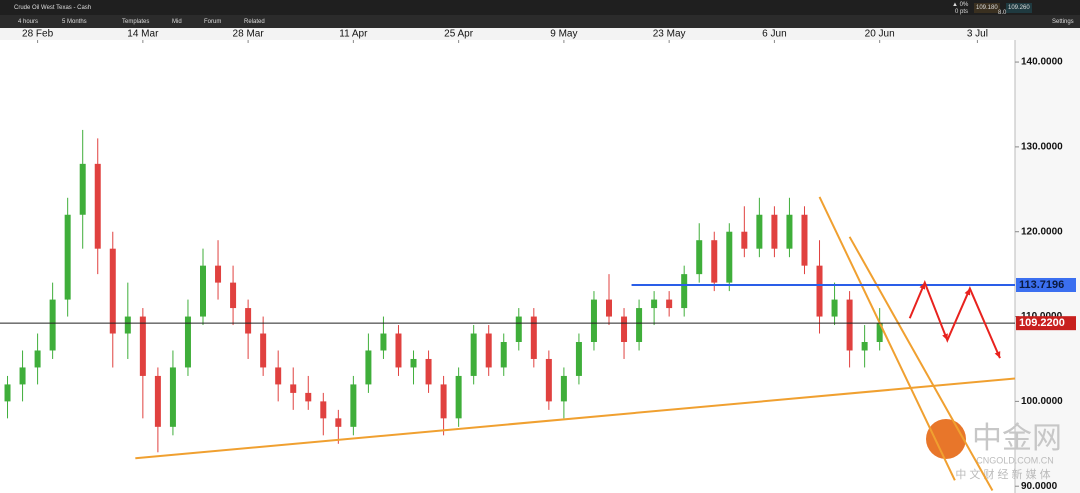 The width and height of the screenshot is (1080, 493). I want to click on related: Related, so click(254, 21).